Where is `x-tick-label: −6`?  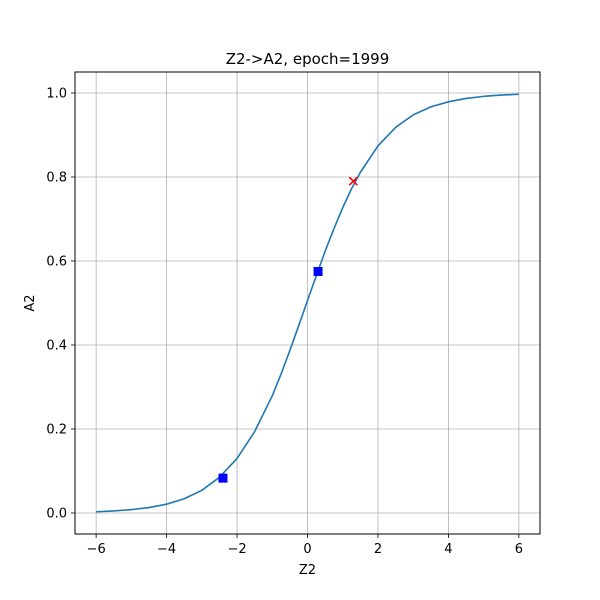 x-tick-label: −6 is located at coordinates (96, 549).